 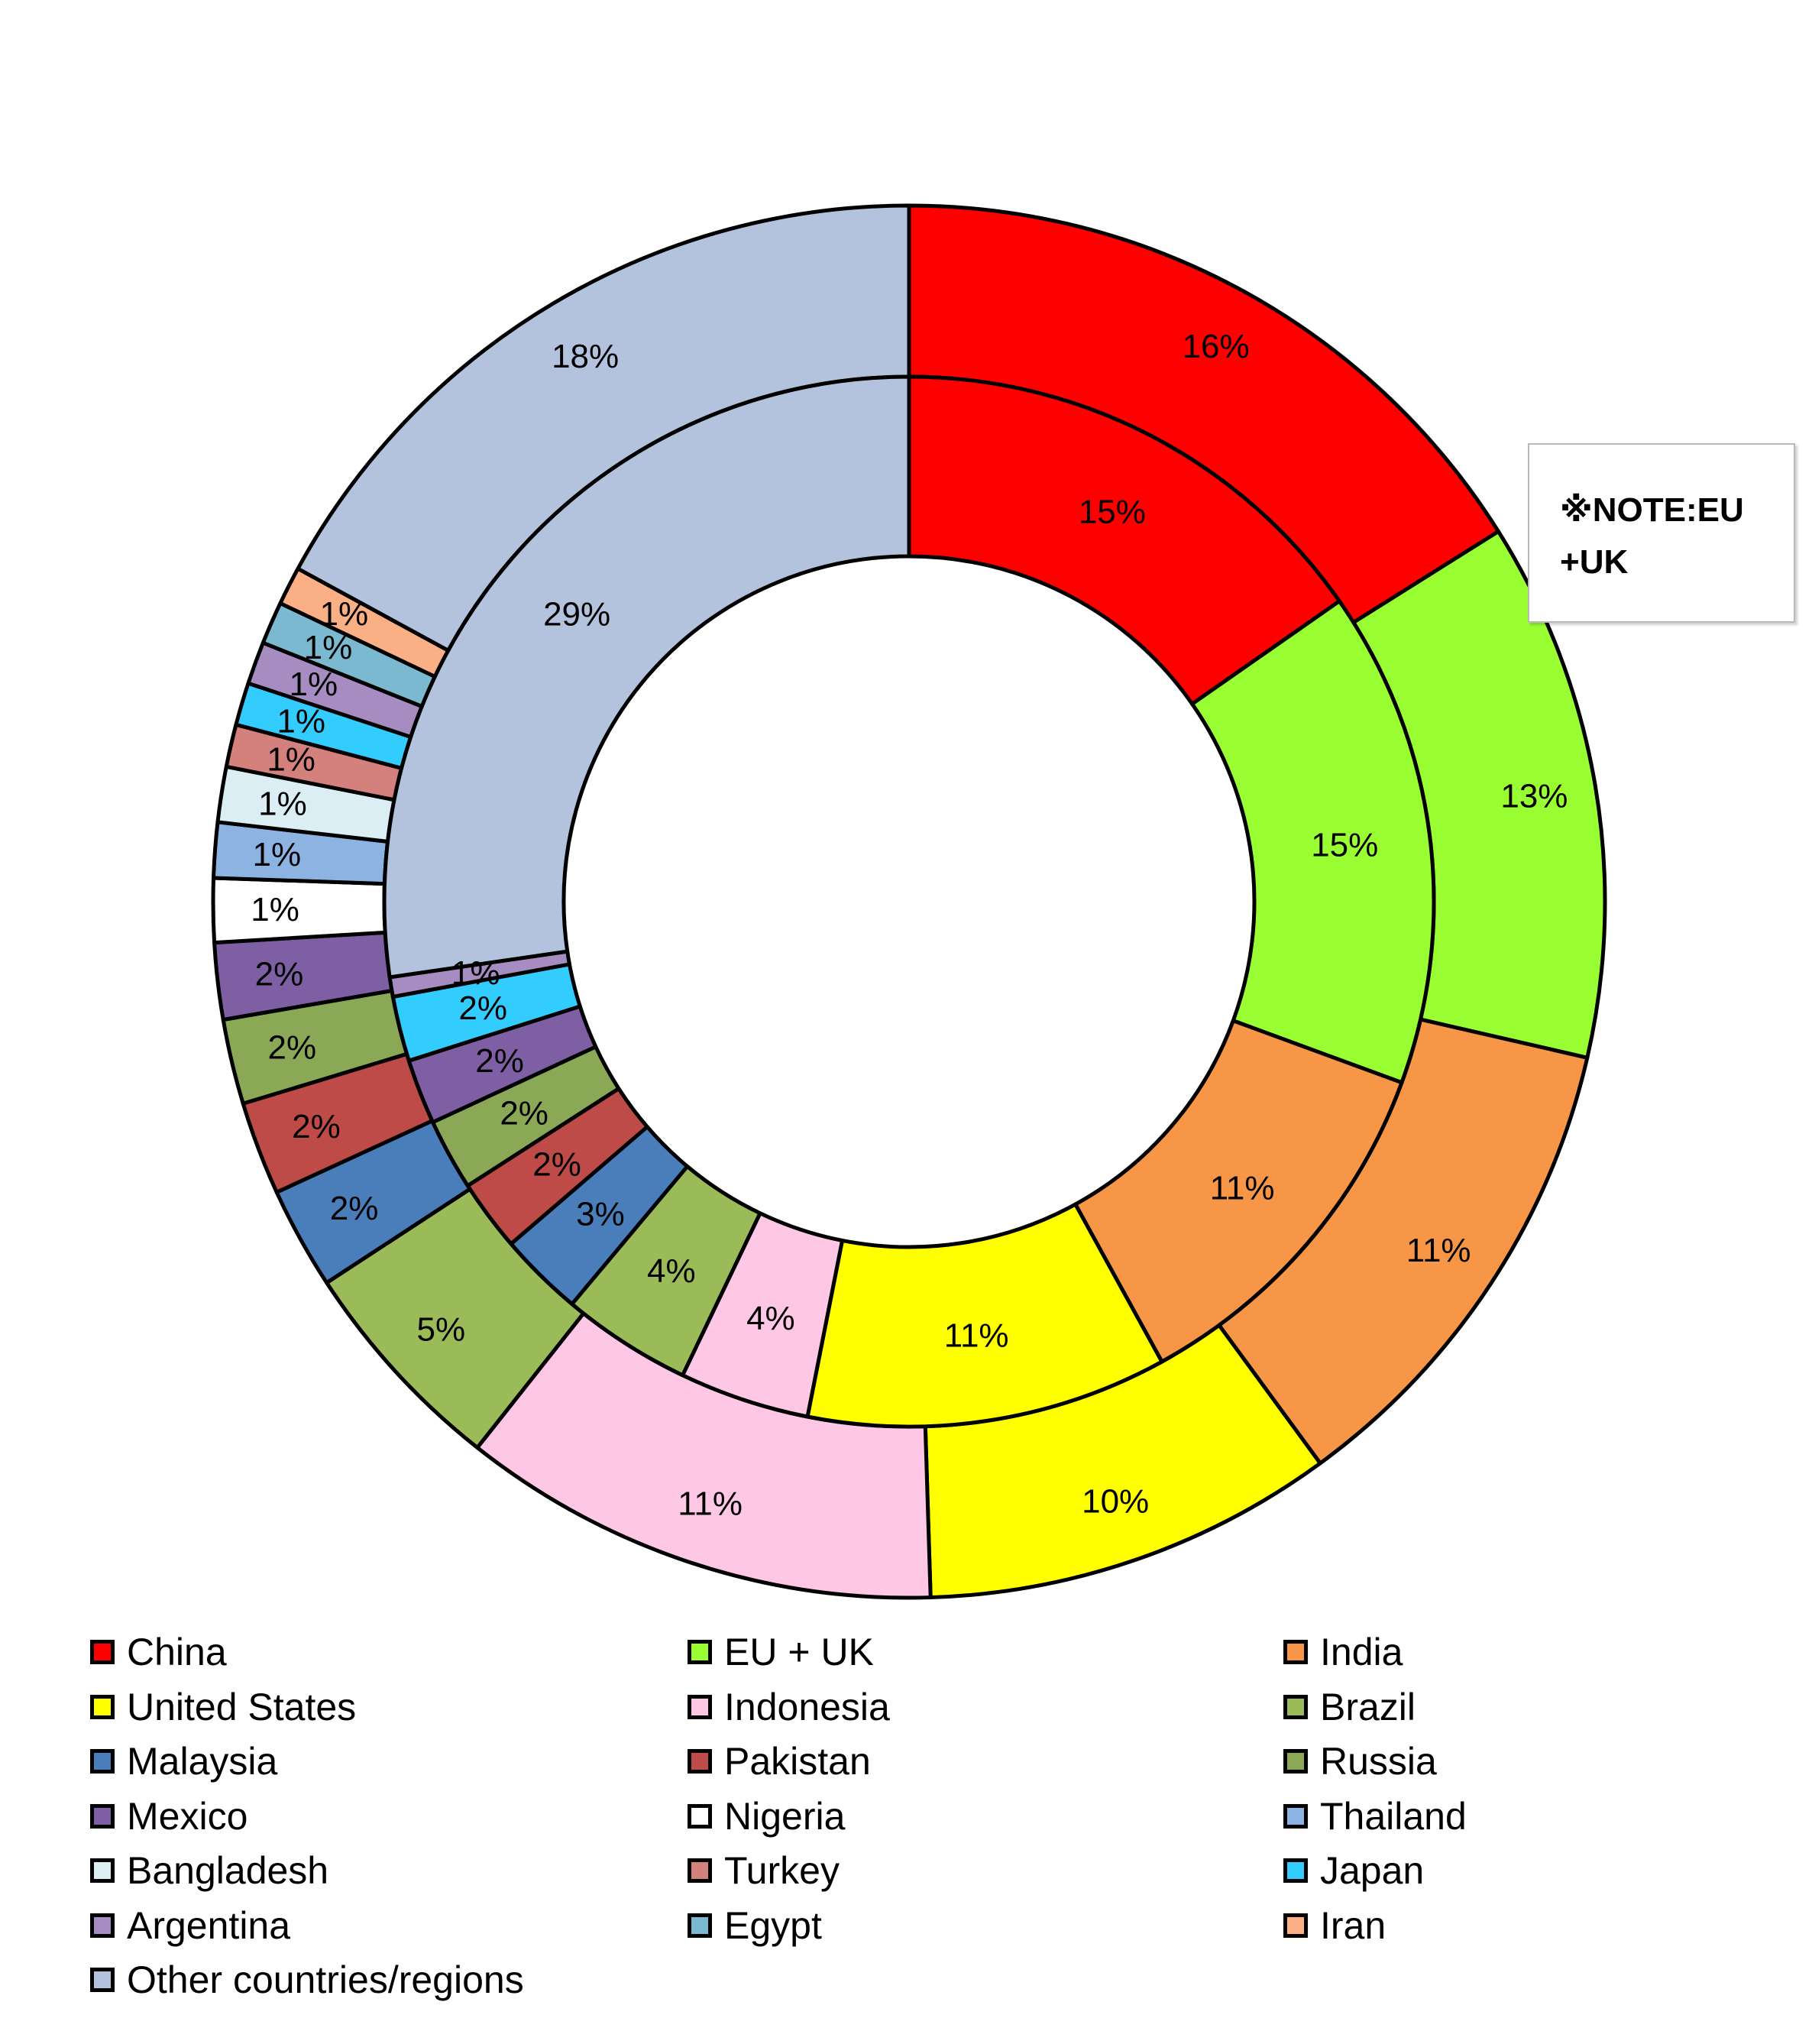 What do you see at coordinates (499, 1061) in the screenshot?
I see `inner-ring-label-mexico: 2%` at bounding box center [499, 1061].